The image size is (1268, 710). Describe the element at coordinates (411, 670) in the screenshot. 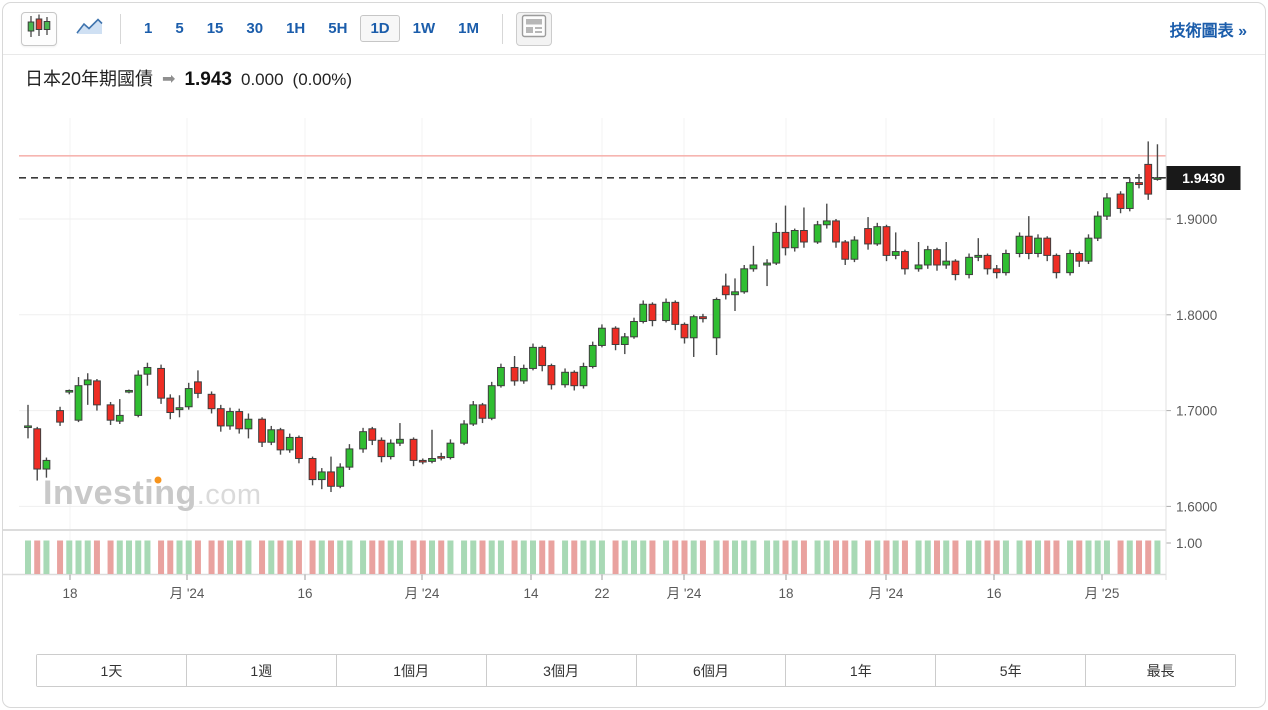

I see `range-button-2: 1個月` at that location.